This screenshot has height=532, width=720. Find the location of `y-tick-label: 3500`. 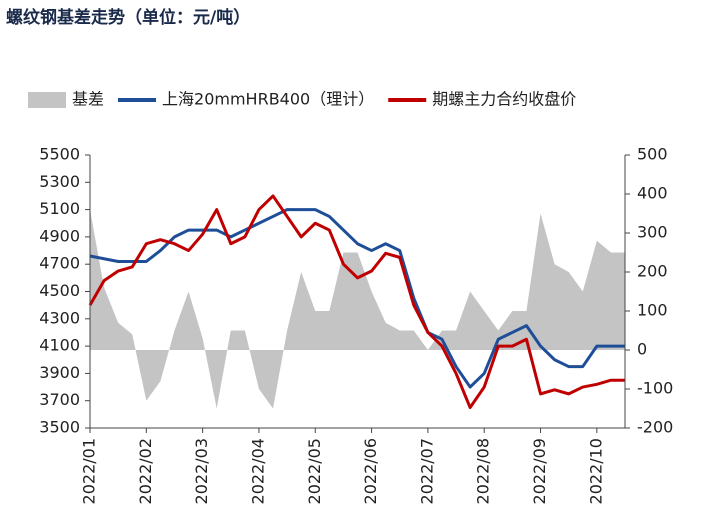

y-tick-label: 3500 is located at coordinates (59, 427).